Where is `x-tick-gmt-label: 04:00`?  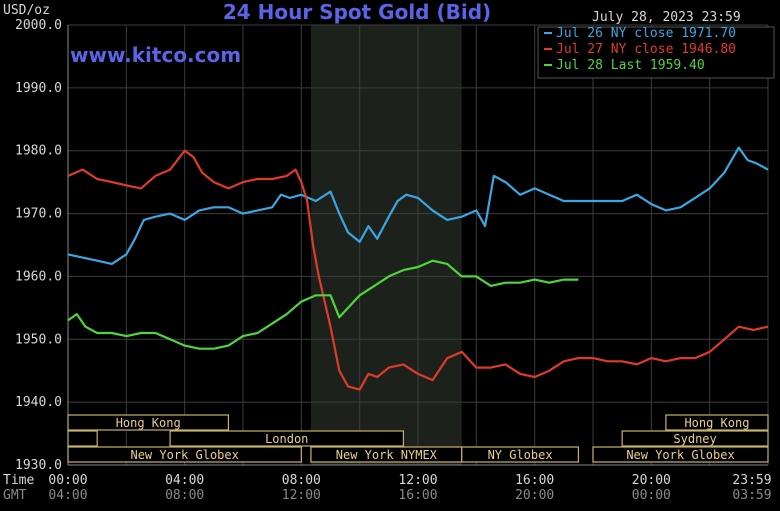
x-tick-gmt-label: 04:00 is located at coordinates (67, 495).